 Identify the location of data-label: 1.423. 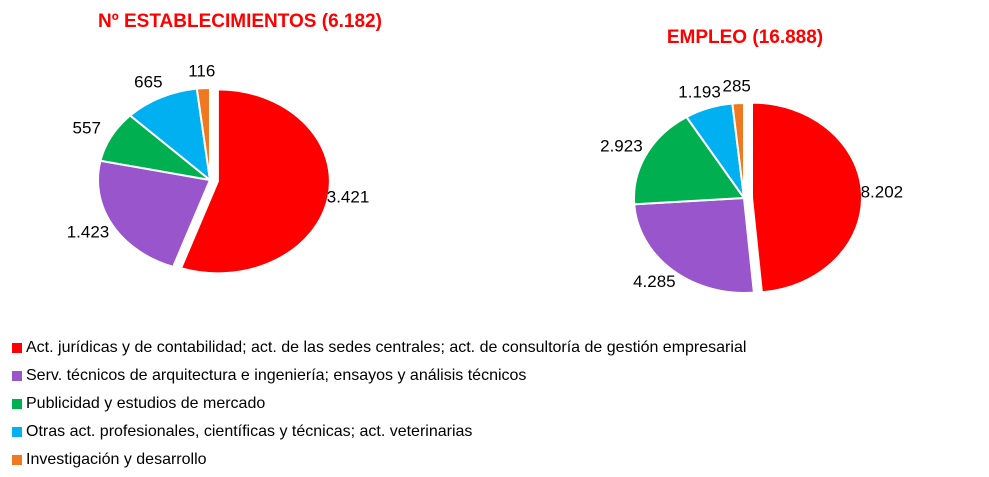
(88, 231).